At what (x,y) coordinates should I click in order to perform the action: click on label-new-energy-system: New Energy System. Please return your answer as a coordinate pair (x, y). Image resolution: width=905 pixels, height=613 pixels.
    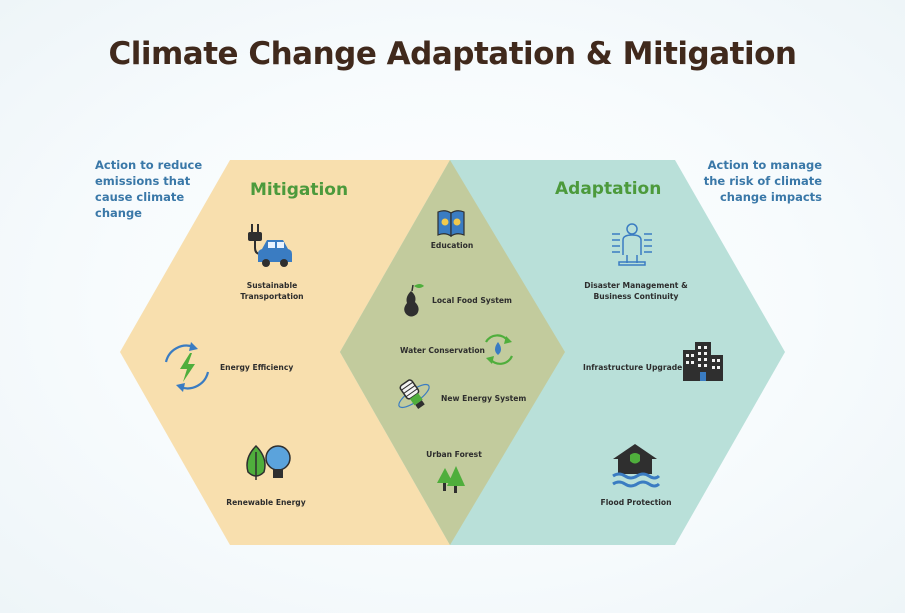
    Looking at the image, I should click on (484, 398).